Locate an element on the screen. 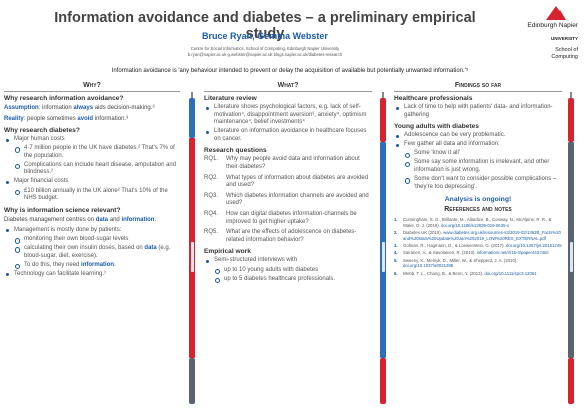  logo-university: UNIVERSITY is located at coordinates (564, 38).